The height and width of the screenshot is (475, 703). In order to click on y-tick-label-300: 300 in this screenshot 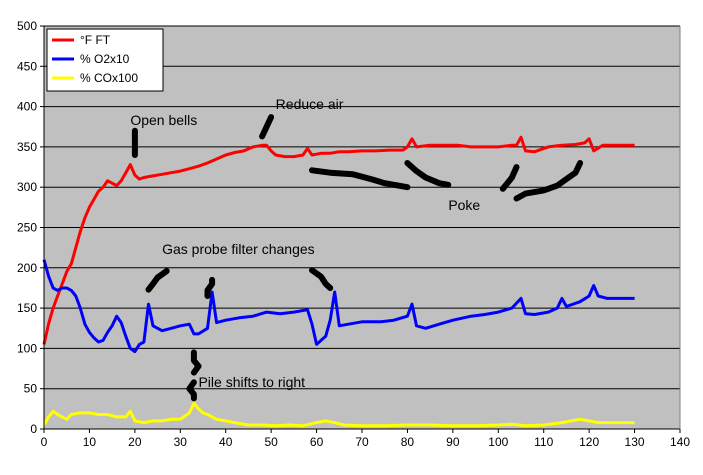, I will do `click(27, 187)`.